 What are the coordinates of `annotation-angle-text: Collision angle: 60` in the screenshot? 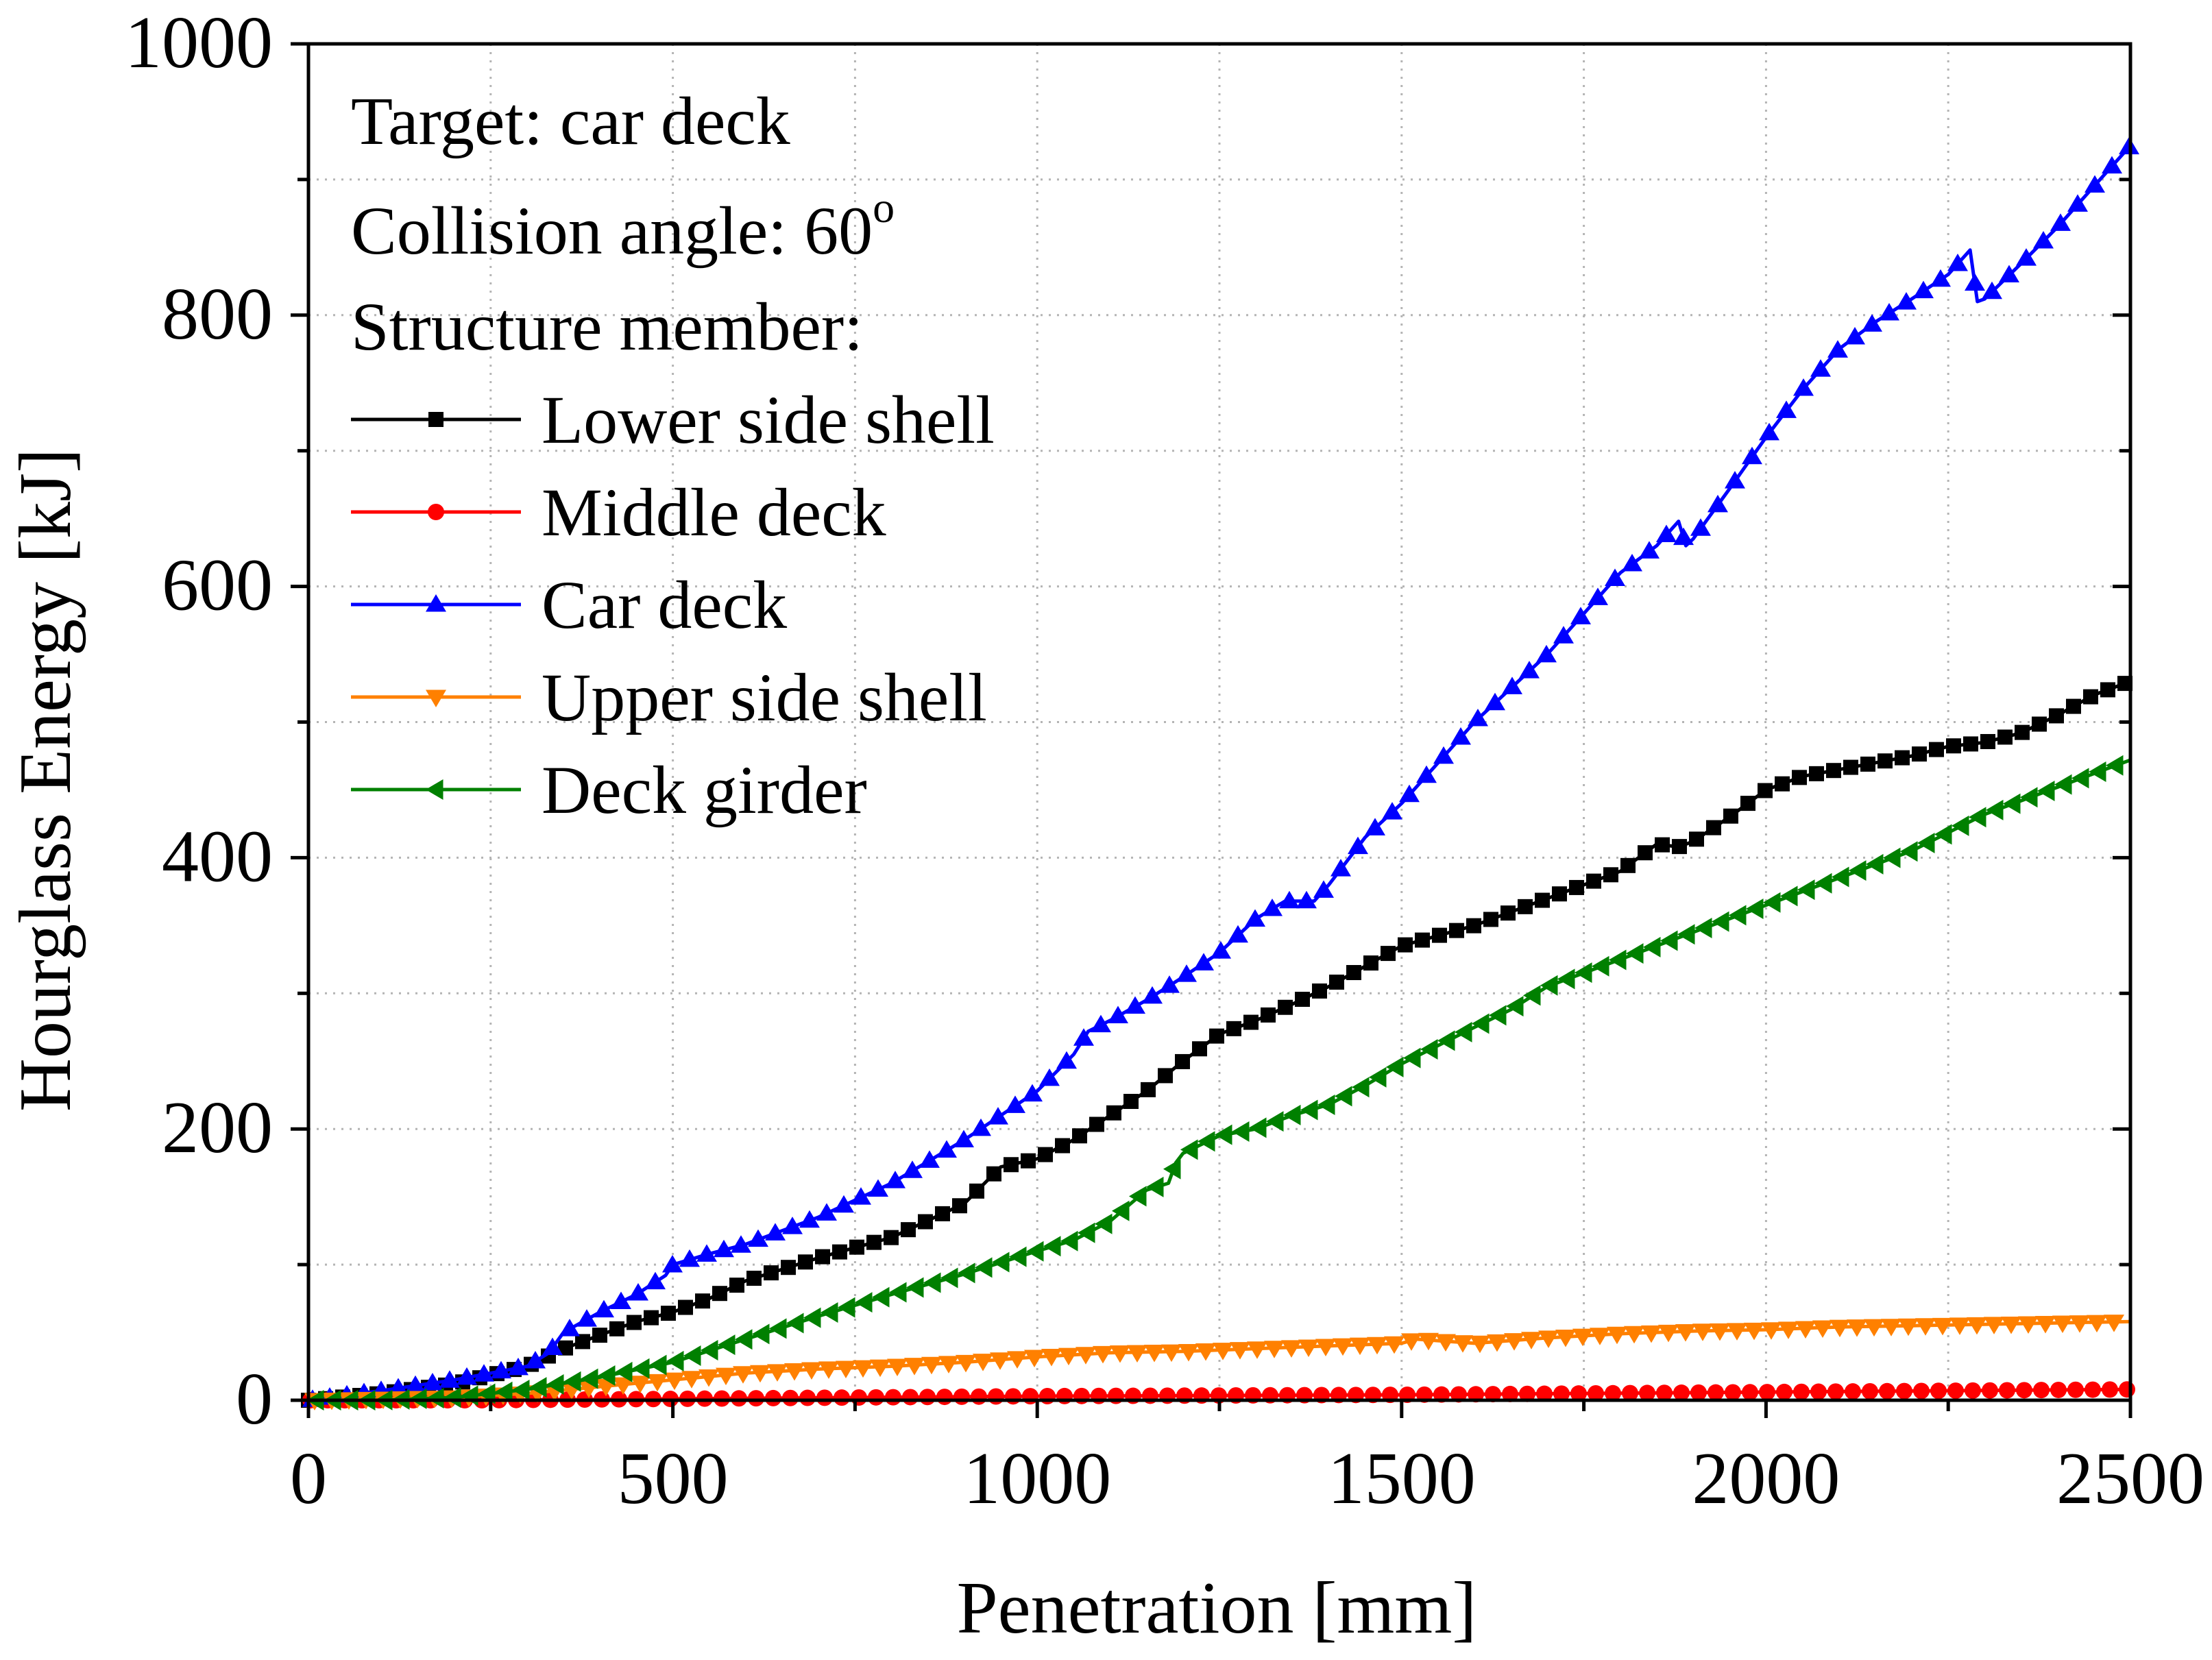 It's located at (612, 231).